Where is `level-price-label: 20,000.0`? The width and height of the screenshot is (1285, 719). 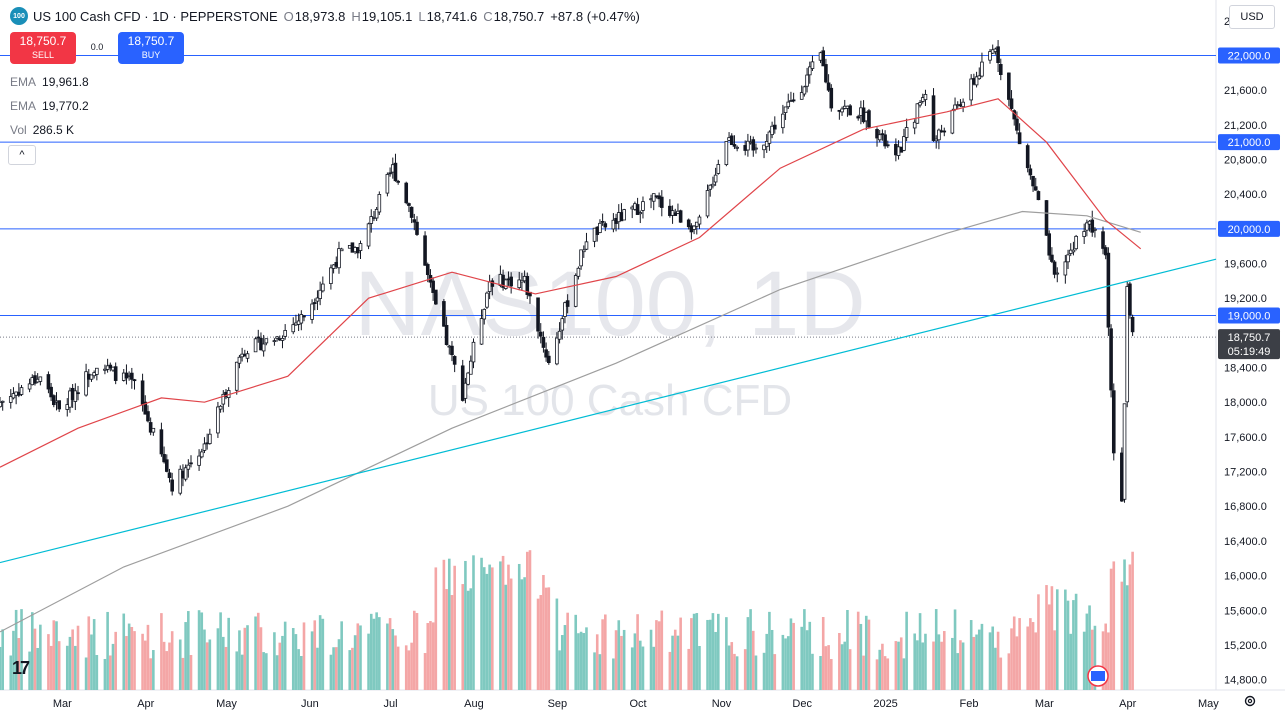
level-price-label: 20,000.0 is located at coordinates (1249, 230).